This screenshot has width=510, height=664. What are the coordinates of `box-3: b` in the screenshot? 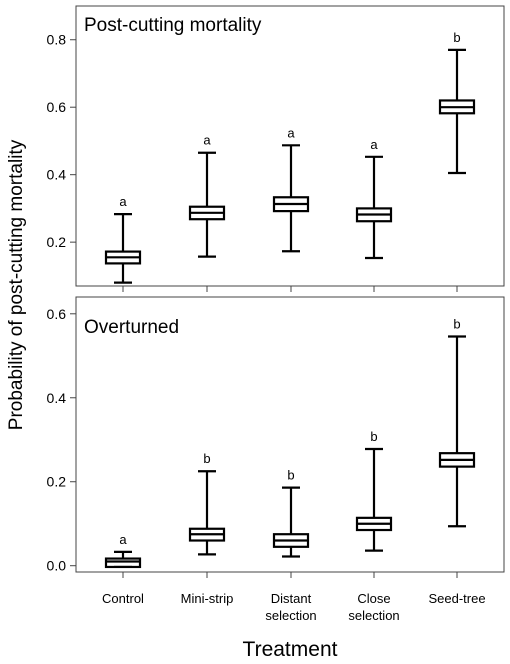 It's located at (291, 513).